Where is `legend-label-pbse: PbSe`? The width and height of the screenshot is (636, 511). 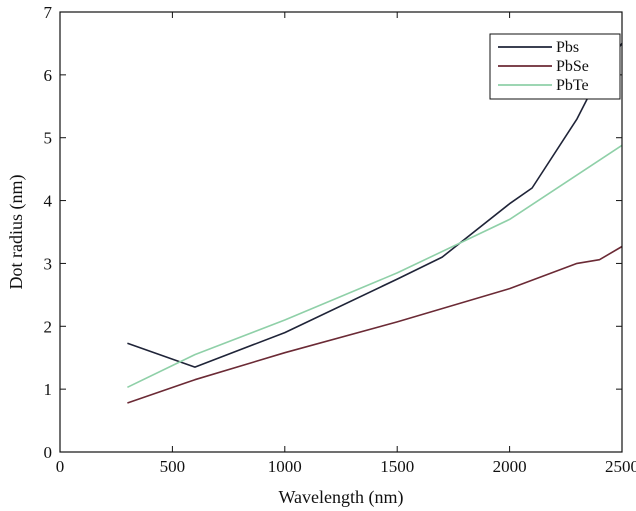
legend-label-pbse: PbSe is located at coordinates (572, 66).